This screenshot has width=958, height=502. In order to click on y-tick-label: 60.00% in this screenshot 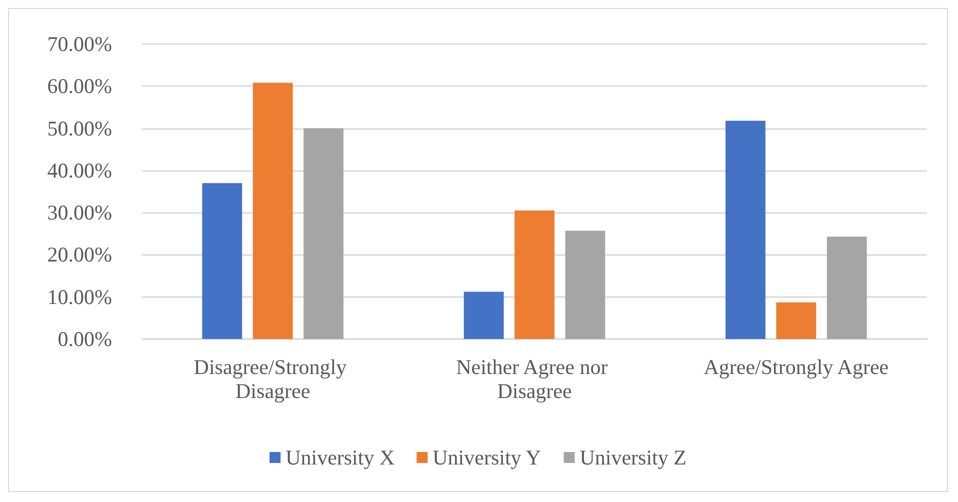, I will do `click(79, 86)`.